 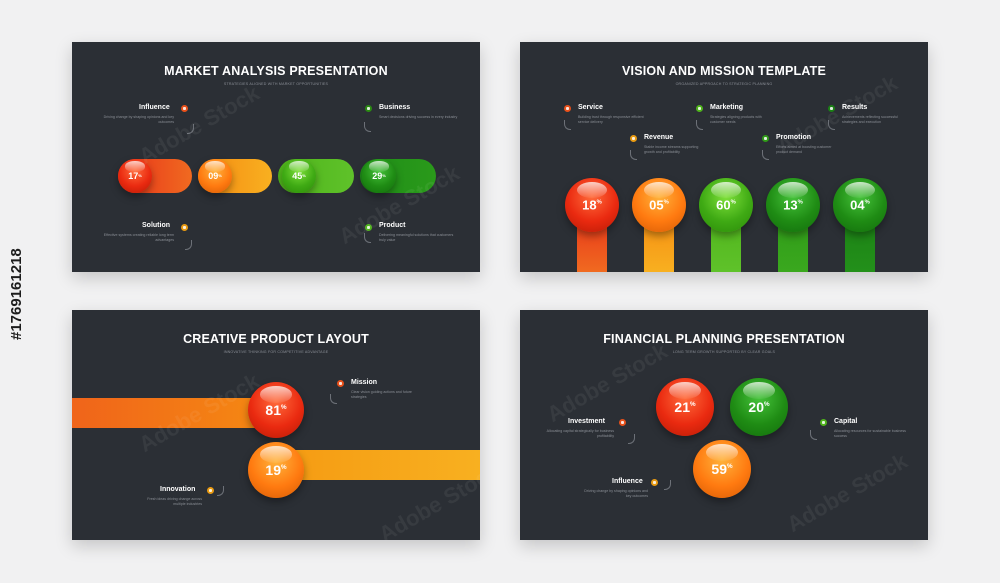 I want to click on slide-title: CREATIVE PRODUCT LAYOUT, so click(x=276, y=339).